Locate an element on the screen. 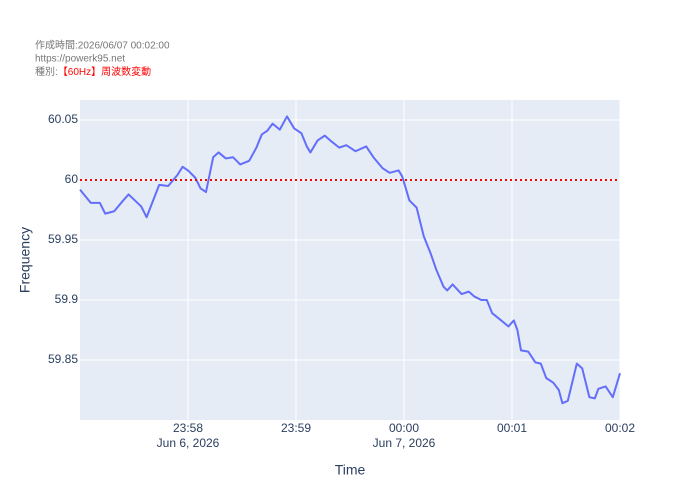  x-tick-label: 00:00 is located at coordinates (404, 428).